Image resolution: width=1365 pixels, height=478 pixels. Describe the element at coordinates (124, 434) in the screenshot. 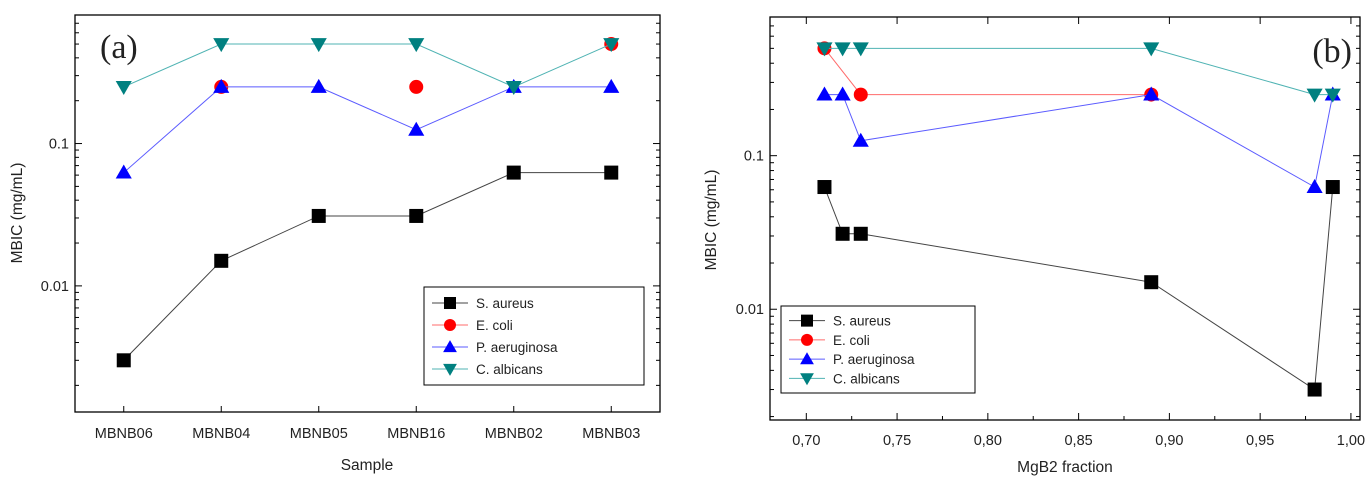

I see `x-tick-label: MBNB06` at that location.